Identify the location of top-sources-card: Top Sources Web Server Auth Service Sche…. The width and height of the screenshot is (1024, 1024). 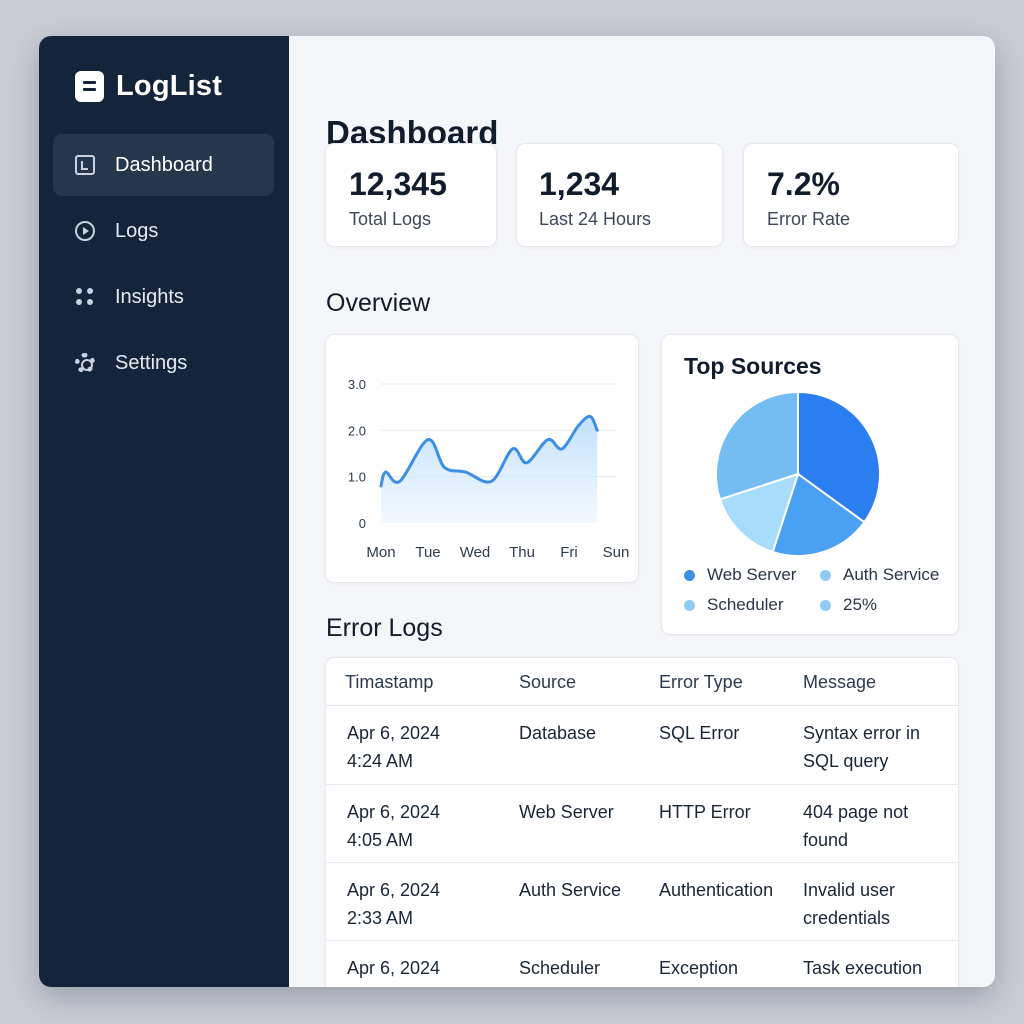
(810, 484).